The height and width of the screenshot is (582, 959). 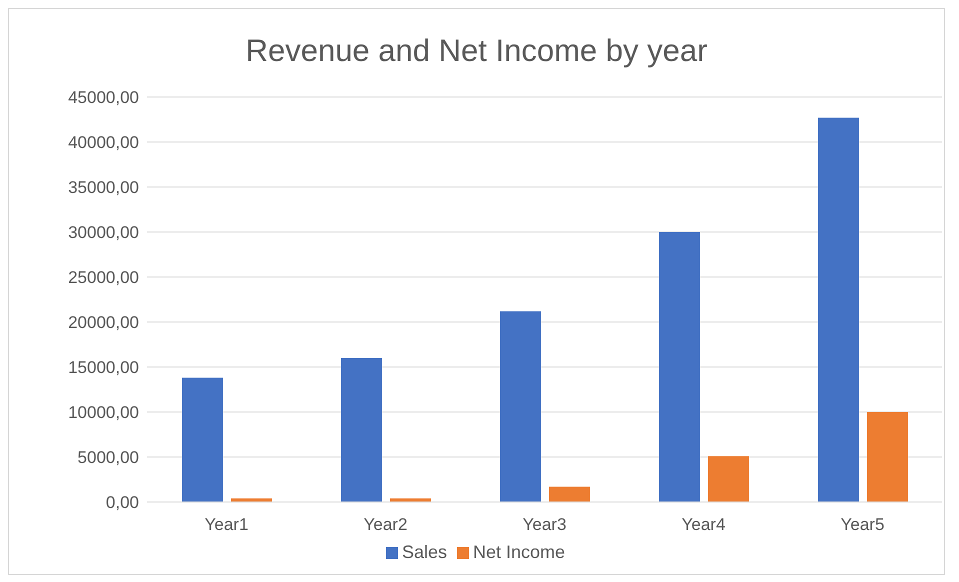 What do you see at coordinates (103, 142) in the screenshot?
I see `y-tick-label: 40000,00` at bounding box center [103, 142].